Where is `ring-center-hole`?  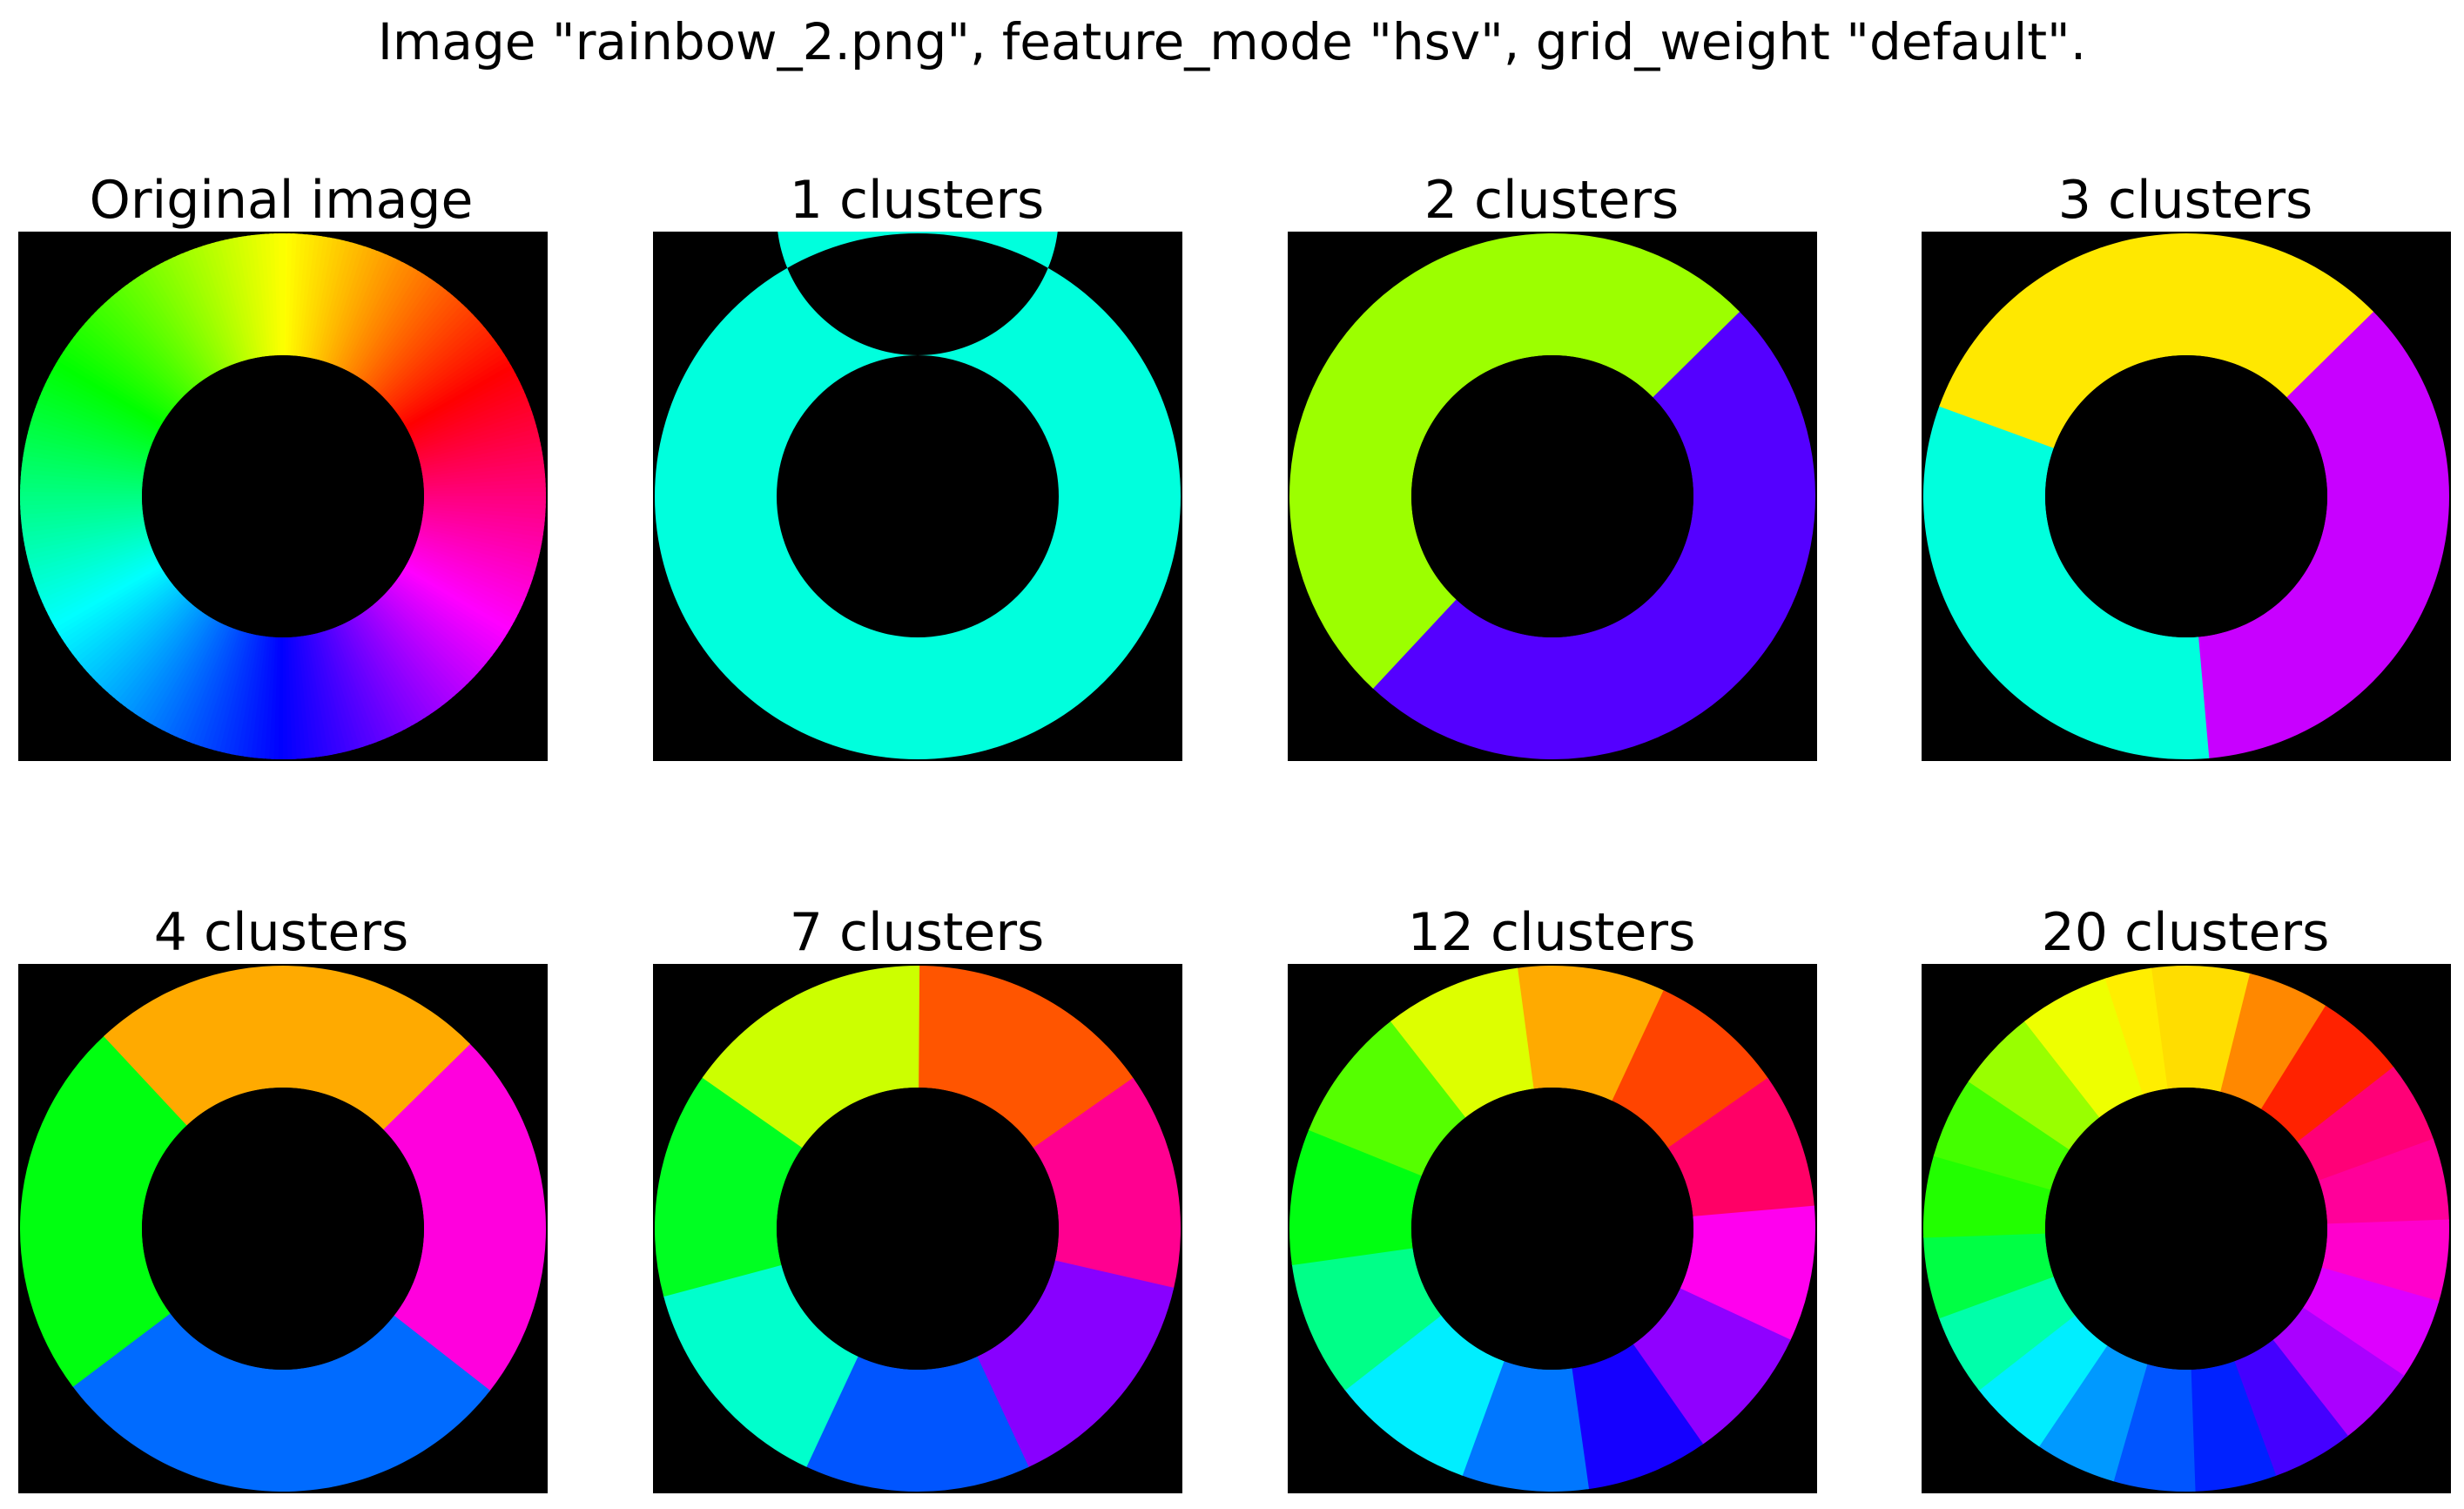 ring-center-hole is located at coordinates (918, 1229).